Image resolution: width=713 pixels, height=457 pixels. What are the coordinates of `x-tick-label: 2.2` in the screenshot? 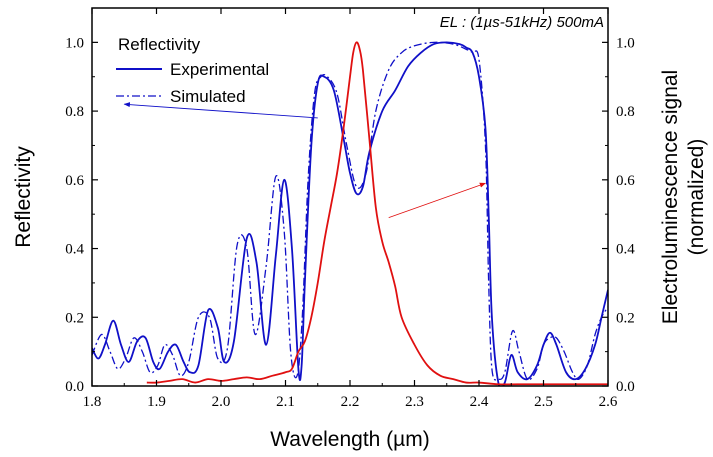 It's located at (350, 402).